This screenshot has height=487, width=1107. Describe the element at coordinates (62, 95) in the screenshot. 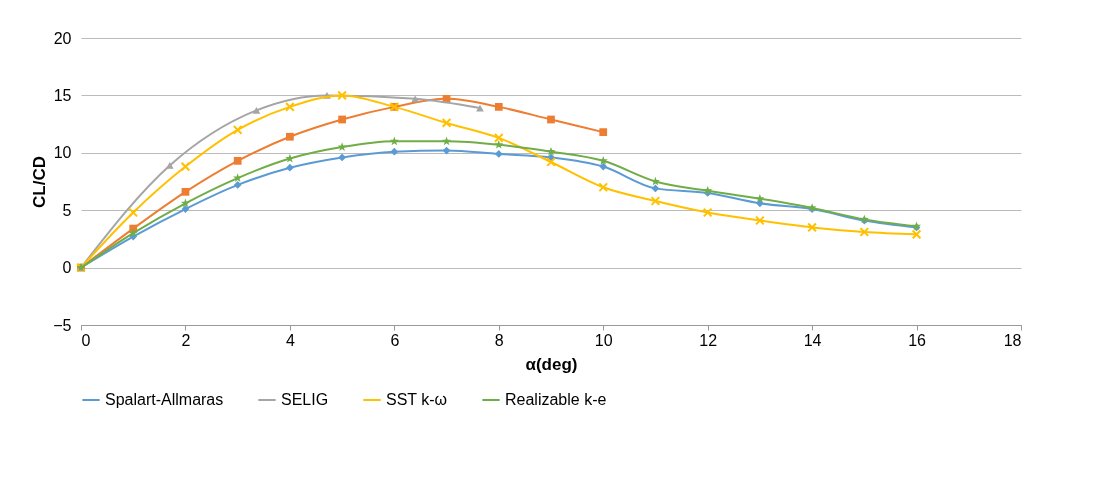

I see `y-tick-label: 15` at that location.